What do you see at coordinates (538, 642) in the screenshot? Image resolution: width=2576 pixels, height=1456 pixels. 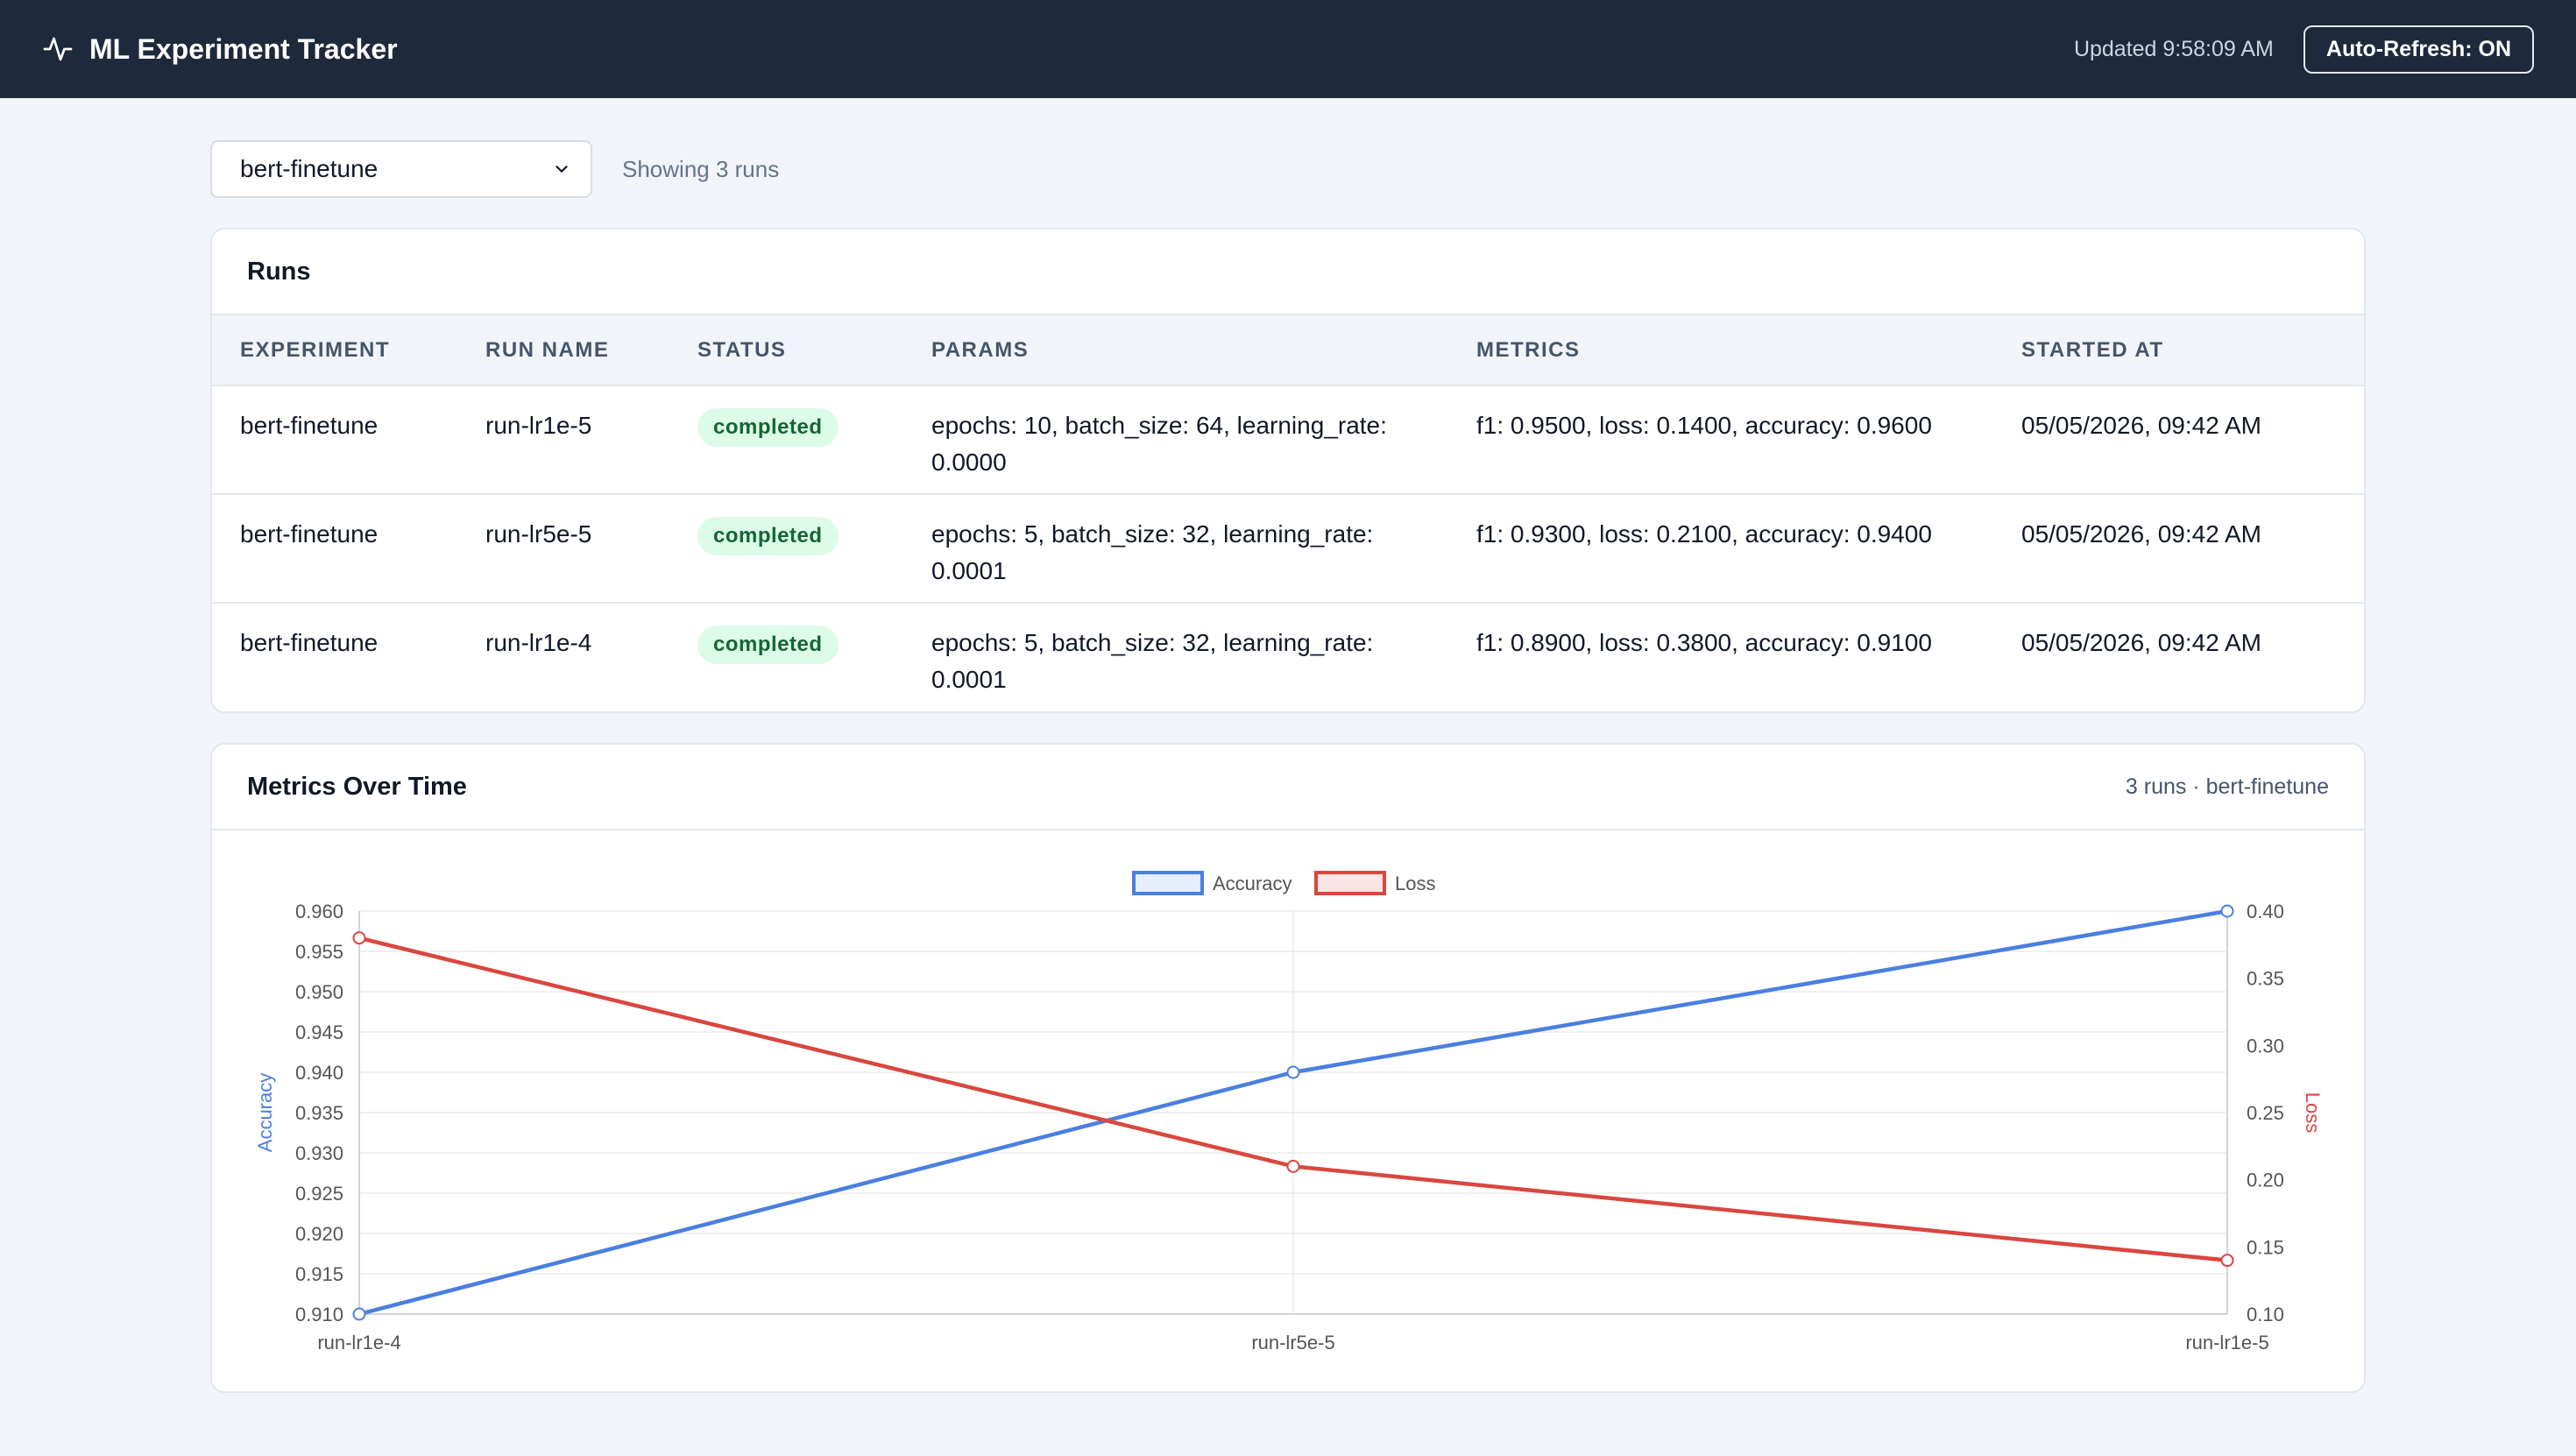 I see `cell-run-name: run-lr1e-4` at bounding box center [538, 642].